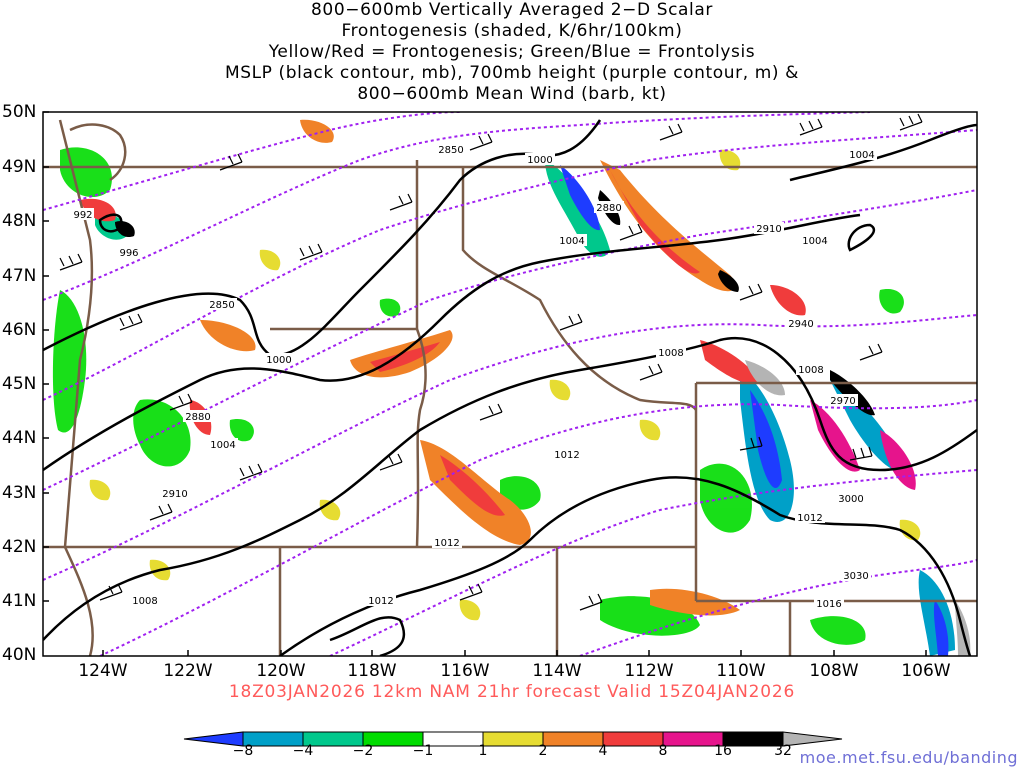 Image resolution: width=1024 pixels, height=768 pixels. I want to click on mslp-label-1016: 1016, so click(829, 603).